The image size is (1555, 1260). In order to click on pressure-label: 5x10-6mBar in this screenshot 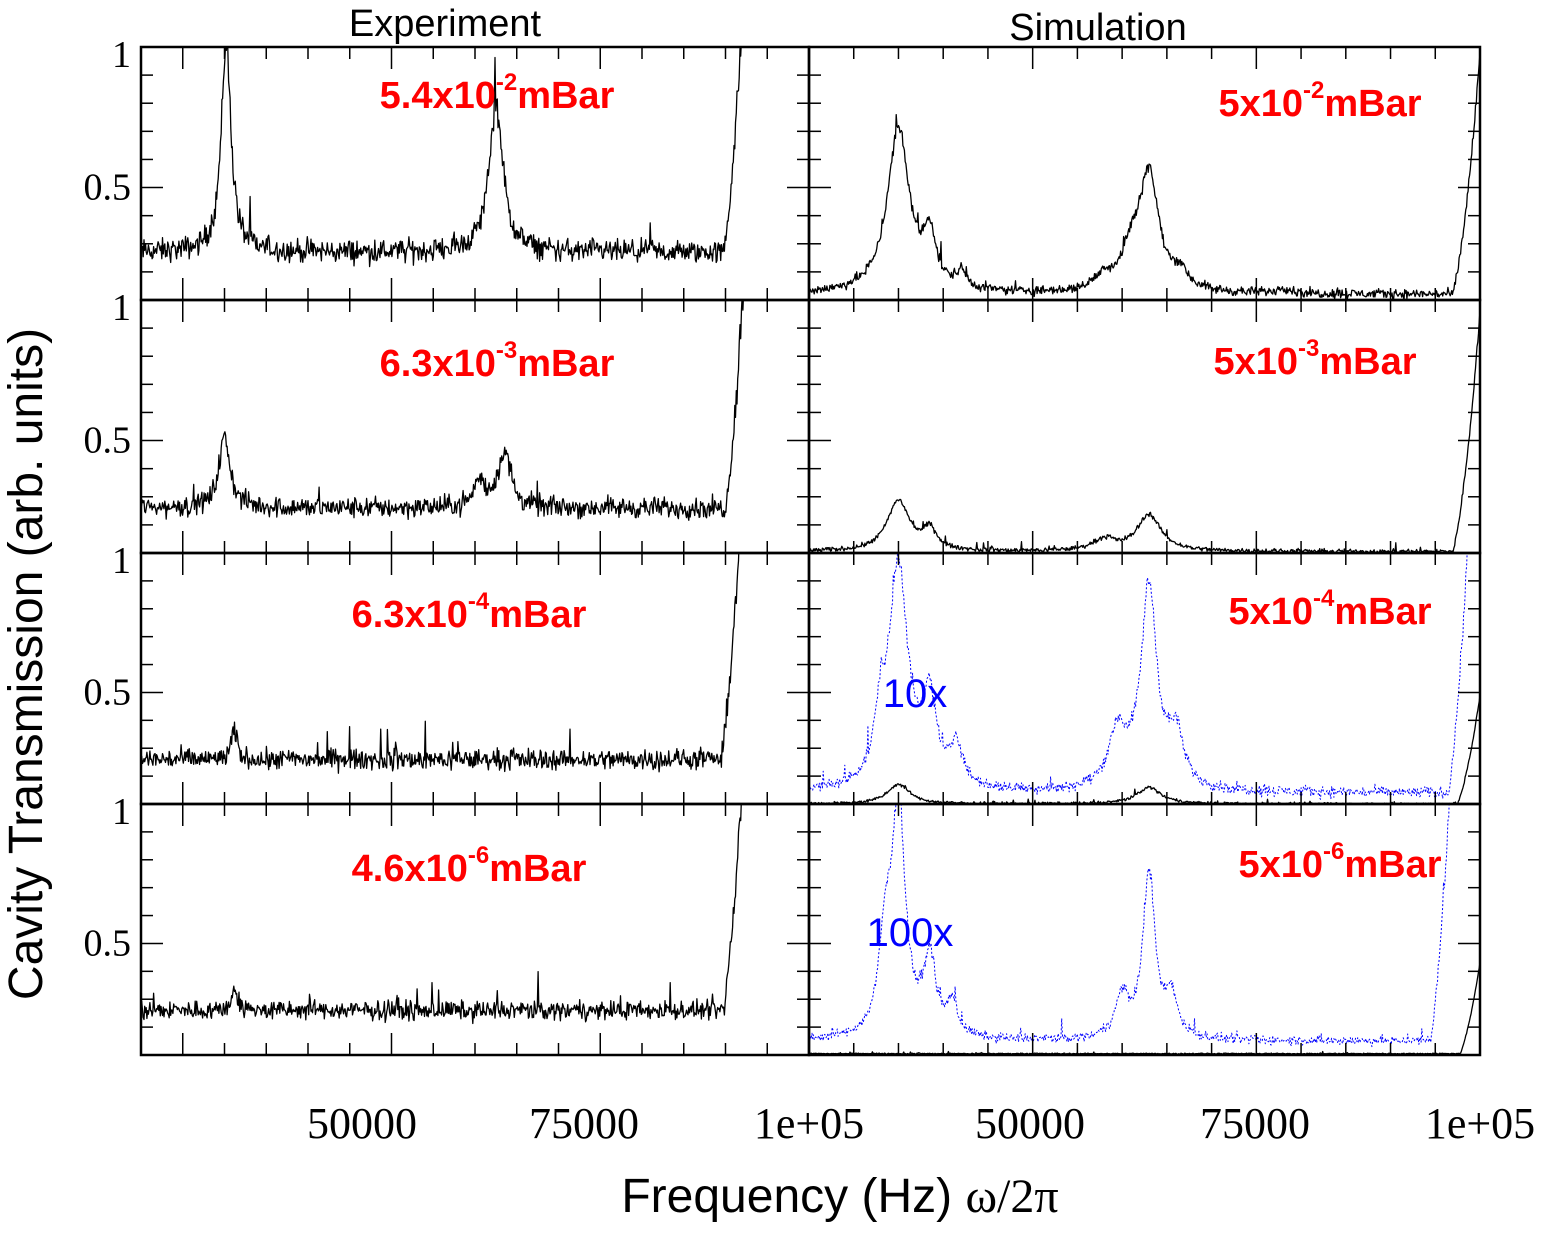, I will do `click(1339, 862)`.